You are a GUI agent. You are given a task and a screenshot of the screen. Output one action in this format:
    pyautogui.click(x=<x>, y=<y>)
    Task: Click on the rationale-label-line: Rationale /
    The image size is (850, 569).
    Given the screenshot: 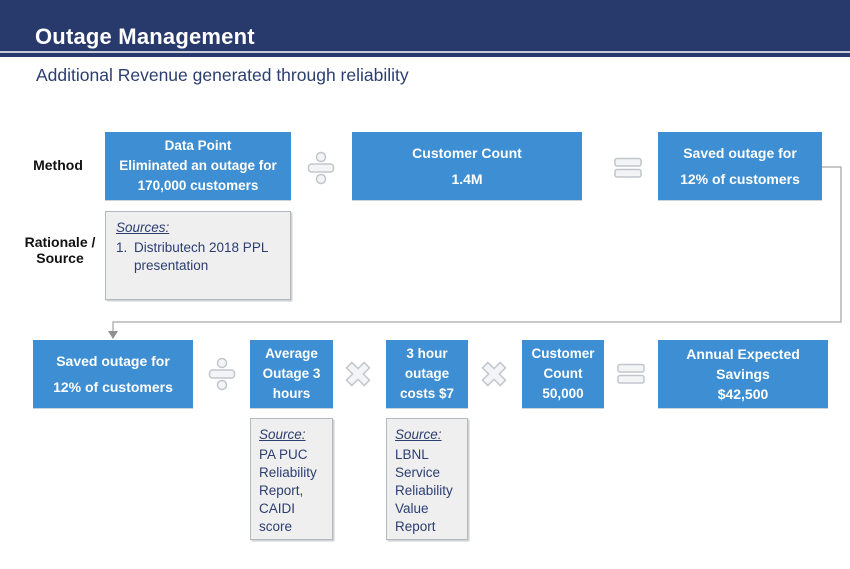 What is the action you would take?
    pyautogui.click(x=60, y=242)
    